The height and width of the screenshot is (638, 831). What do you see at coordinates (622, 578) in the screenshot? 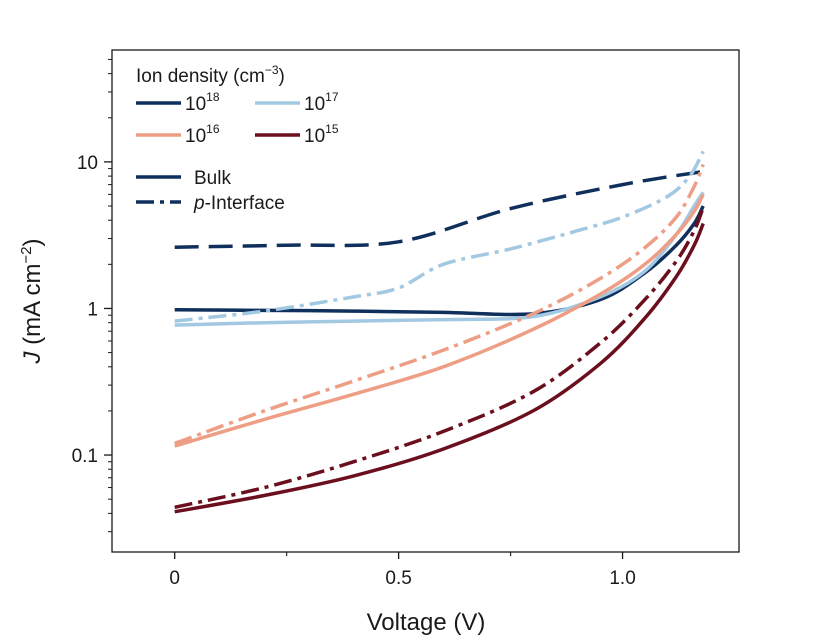
I see `x-tick-label: 1.0` at bounding box center [622, 578].